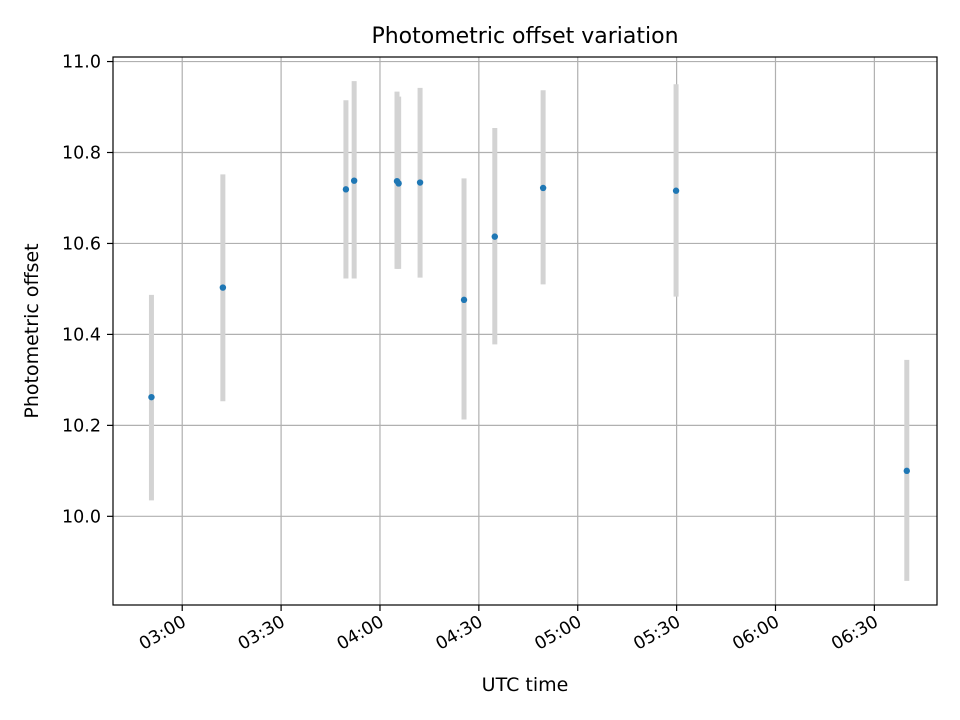  What do you see at coordinates (361, 633) in the screenshot?
I see `x-tick-label: 04:00` at bounding box center [361, 633].